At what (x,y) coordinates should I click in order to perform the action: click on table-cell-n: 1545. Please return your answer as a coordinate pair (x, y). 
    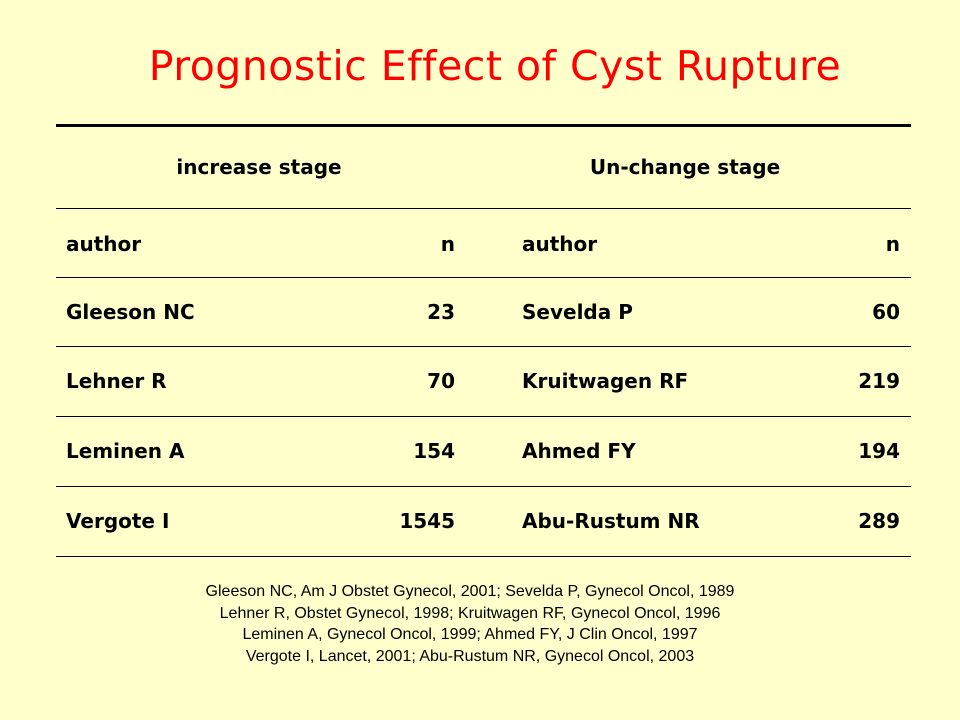
    Looking at the image, I should click on (427, 521).